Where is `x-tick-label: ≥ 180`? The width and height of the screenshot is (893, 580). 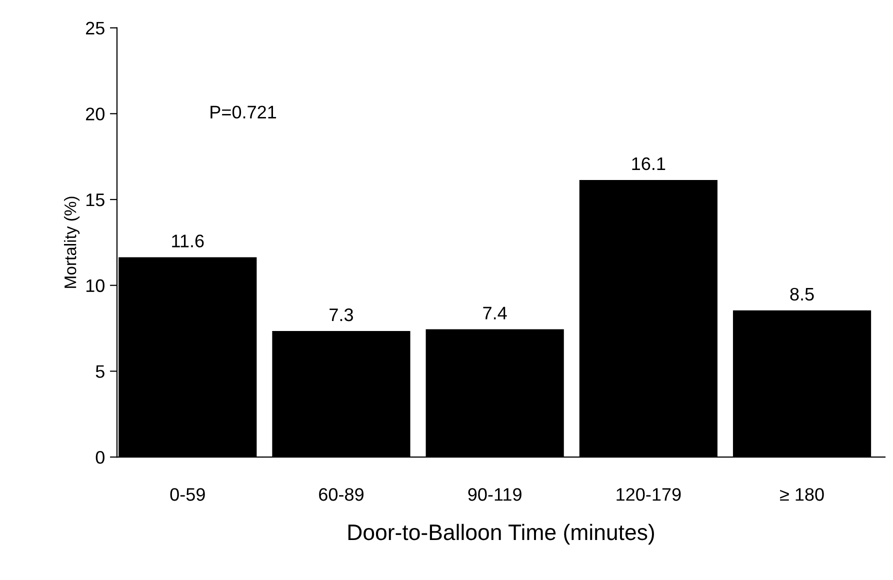 x-tick-label: ≥ 180 is located at coordinates (802, 494).